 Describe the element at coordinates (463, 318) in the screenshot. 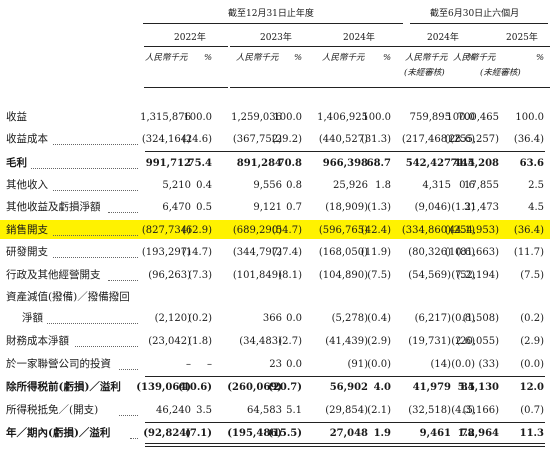

I see `percent-cell: (0.8)` at that location.